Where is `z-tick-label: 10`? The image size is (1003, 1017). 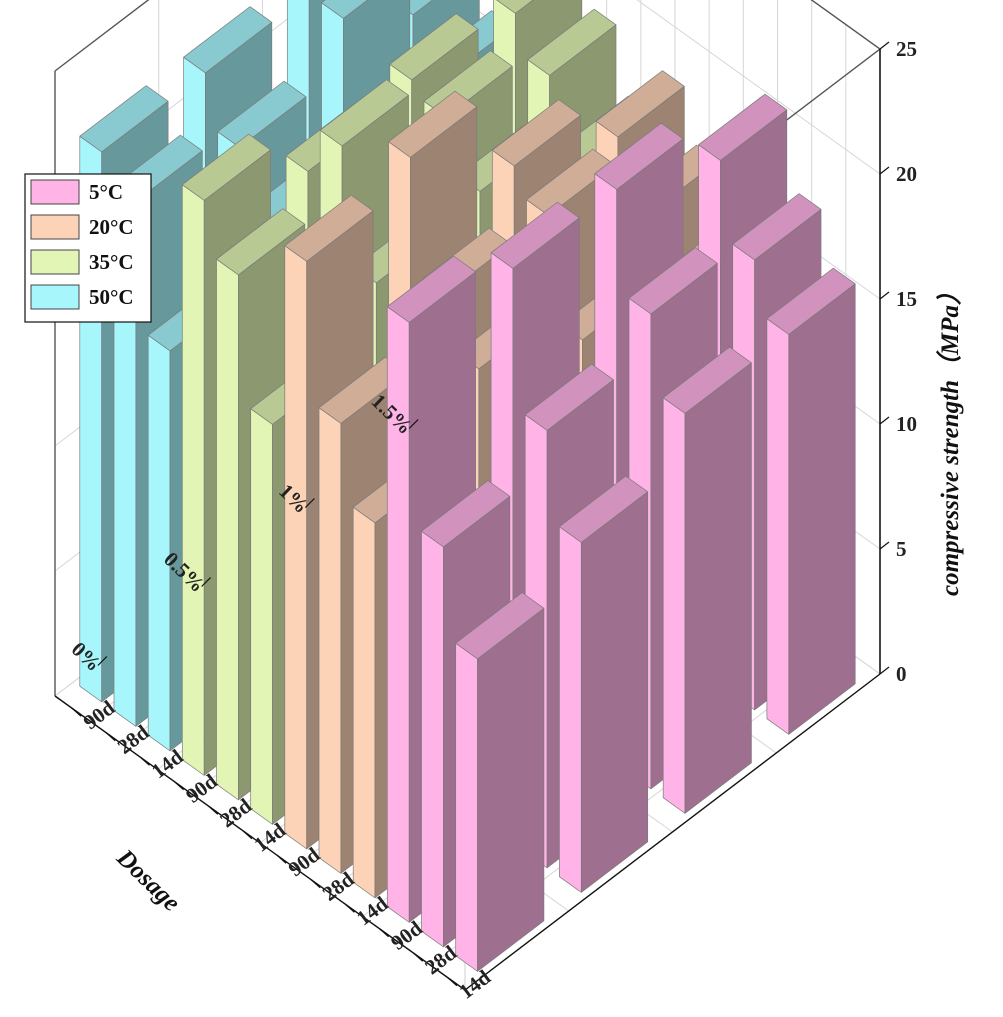
z-tick-label: 10 is located at coordinates (906, 424).